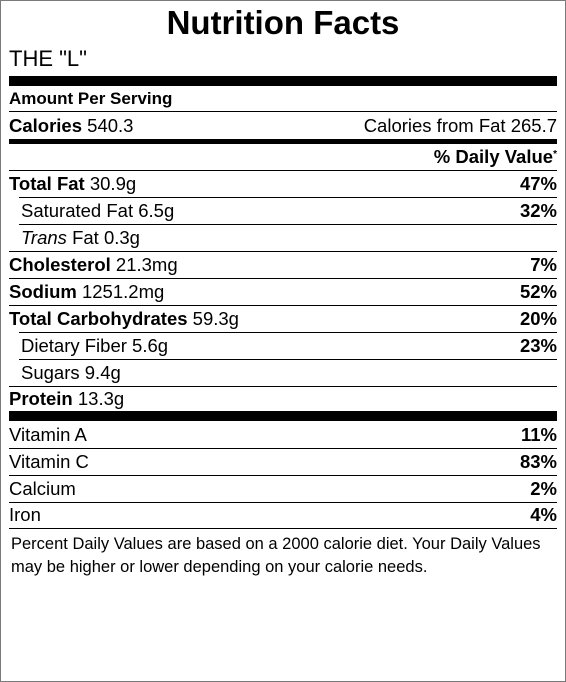 Image resolution: width=566 pixels, height=682 pixels. I want to click on vitamin-percent: 4%, so click(543, 514).